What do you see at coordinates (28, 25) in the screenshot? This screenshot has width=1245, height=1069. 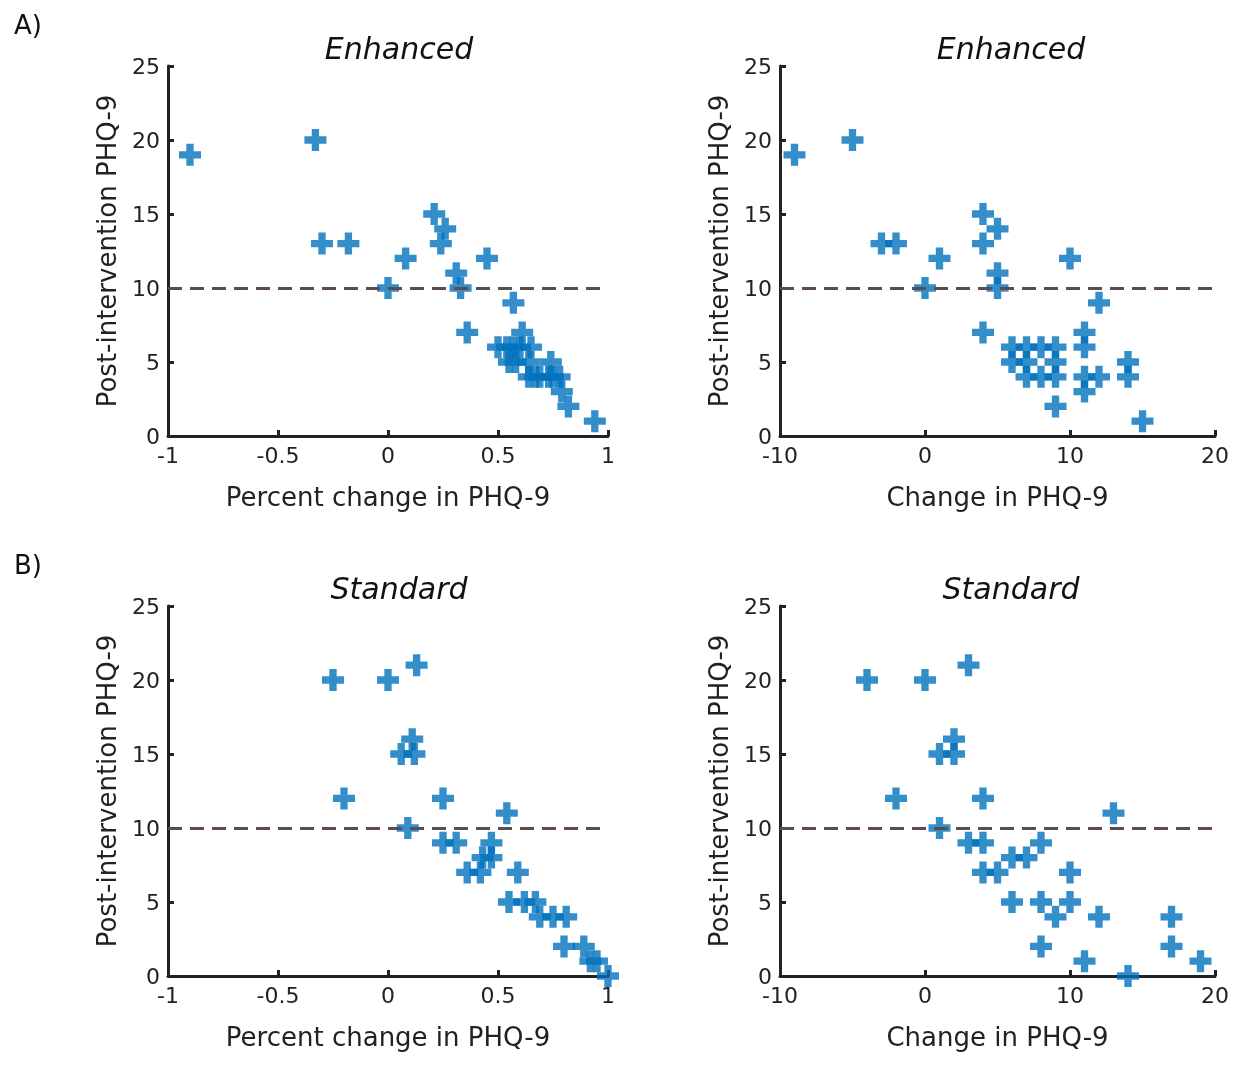 I see `text: A)` at bounding box center [28, 25].